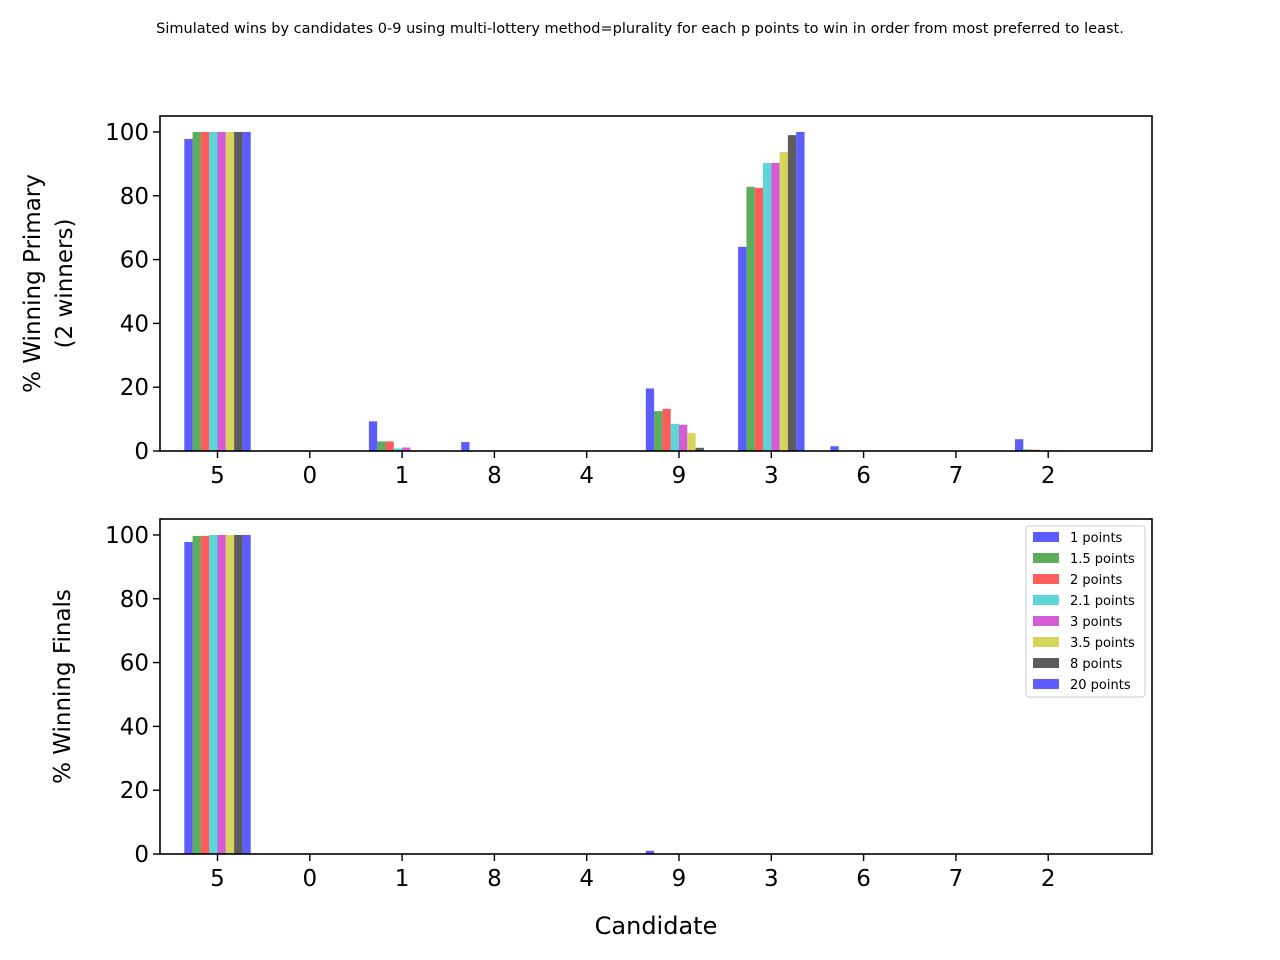  What do you see at coordinates (1096, 580) in the screenshot?
I see `legend-label: 2 points` at bounding box center [1096, 580].